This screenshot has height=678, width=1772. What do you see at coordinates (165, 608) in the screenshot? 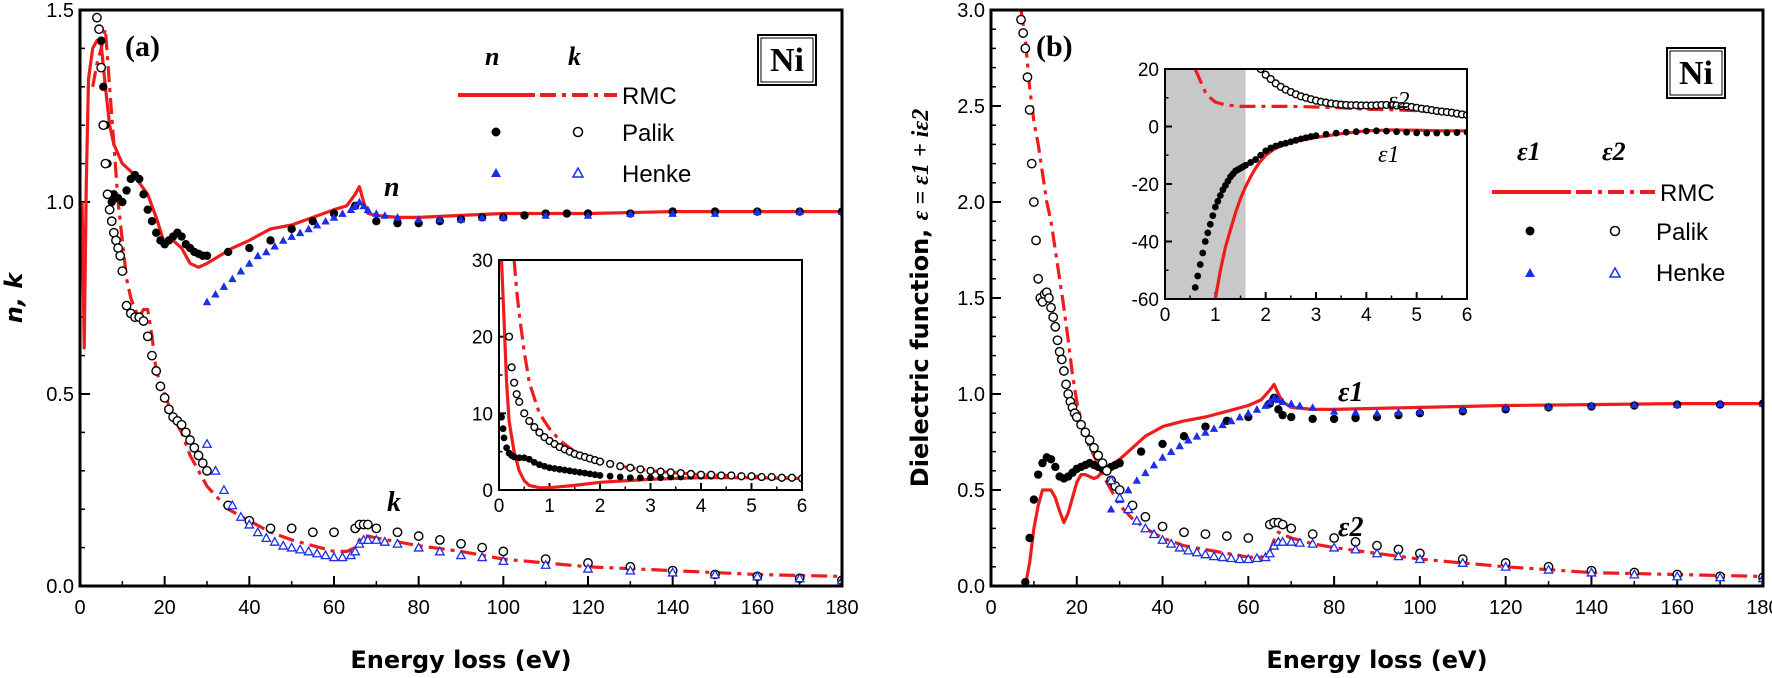
I see `x-tick-label: 20` at bounding box center [165, 608].